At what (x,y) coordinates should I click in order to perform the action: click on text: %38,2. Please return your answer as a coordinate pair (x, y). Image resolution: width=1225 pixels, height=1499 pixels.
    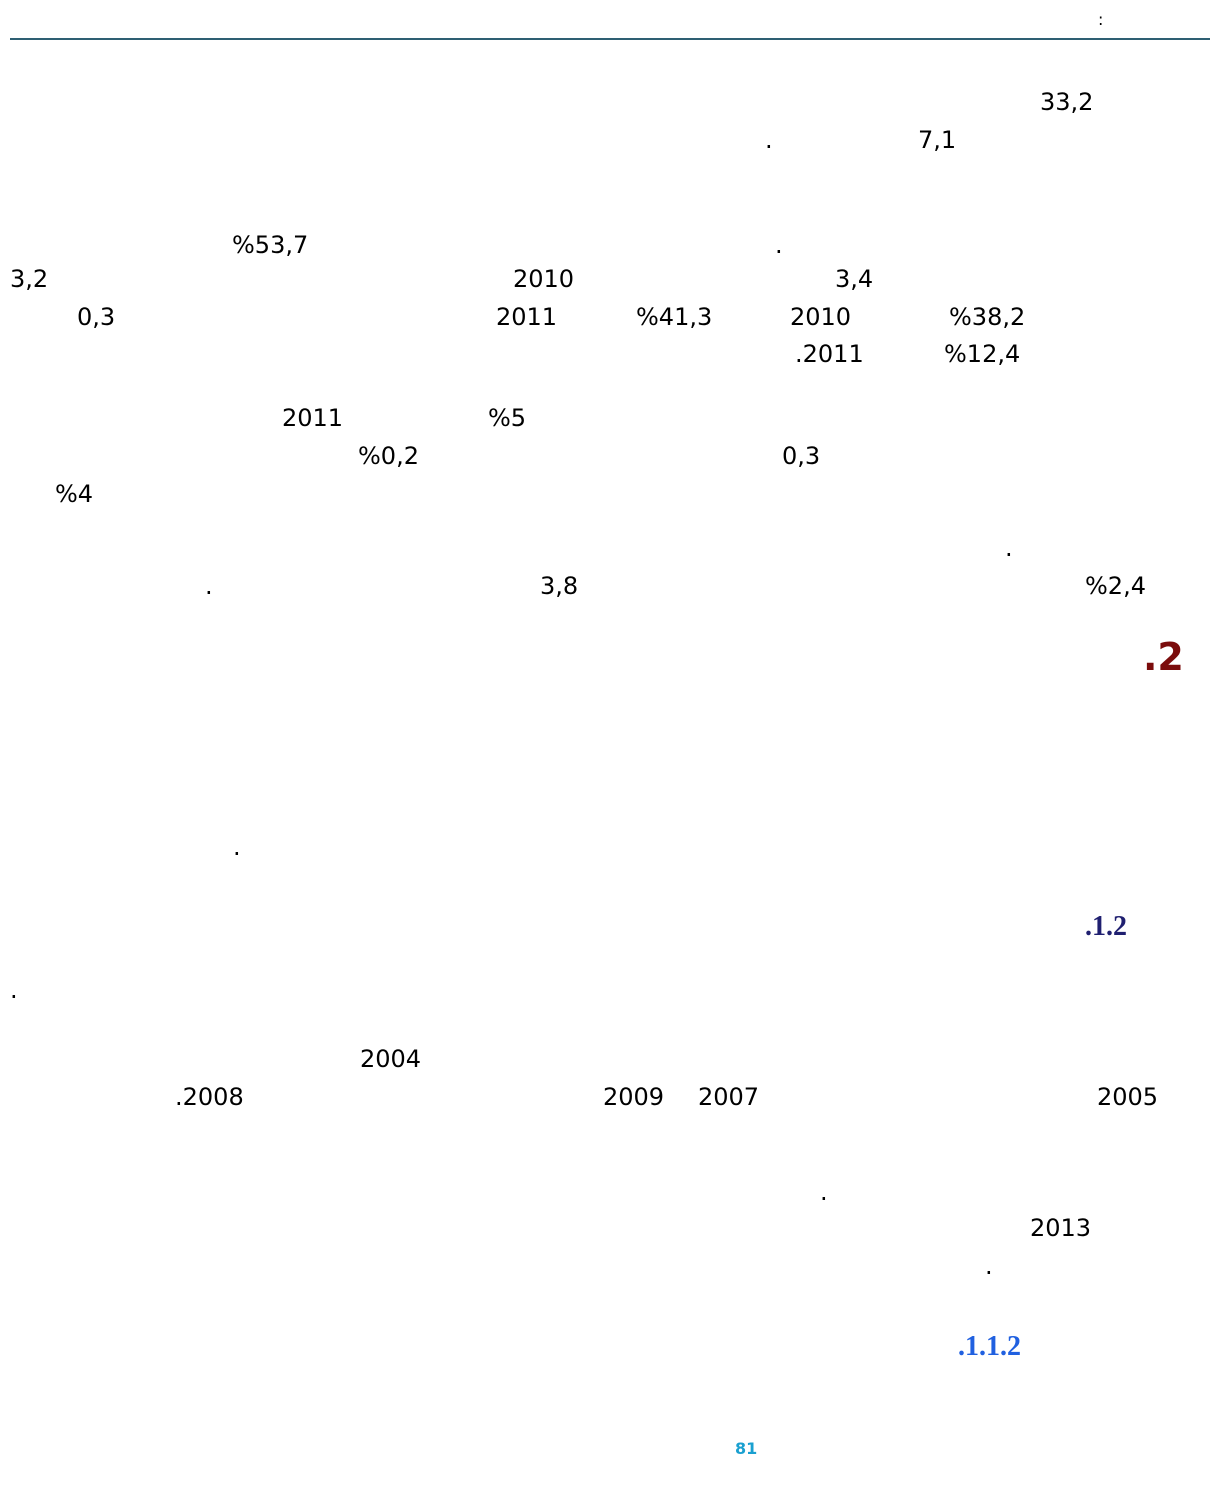
    Looking at the image, I should click on (987, 317).